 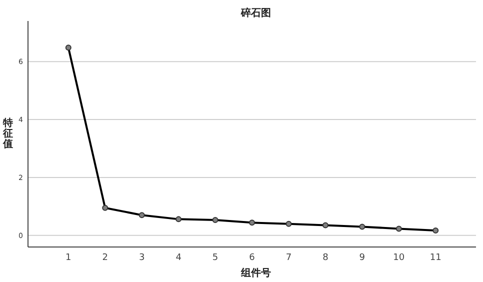 I want to click on x-tick-label: 9, so click(x=362, y=258).